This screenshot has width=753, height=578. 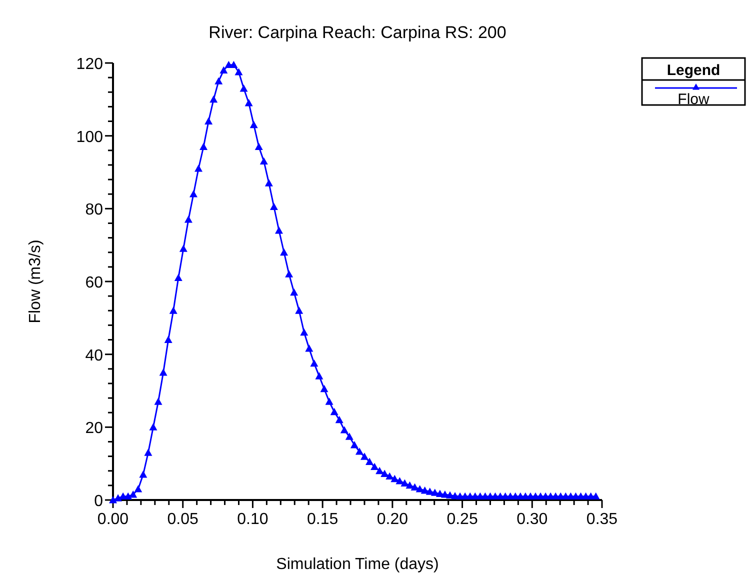 I want to click on x-tick-label: 0.15, so click(x=322, y=519).